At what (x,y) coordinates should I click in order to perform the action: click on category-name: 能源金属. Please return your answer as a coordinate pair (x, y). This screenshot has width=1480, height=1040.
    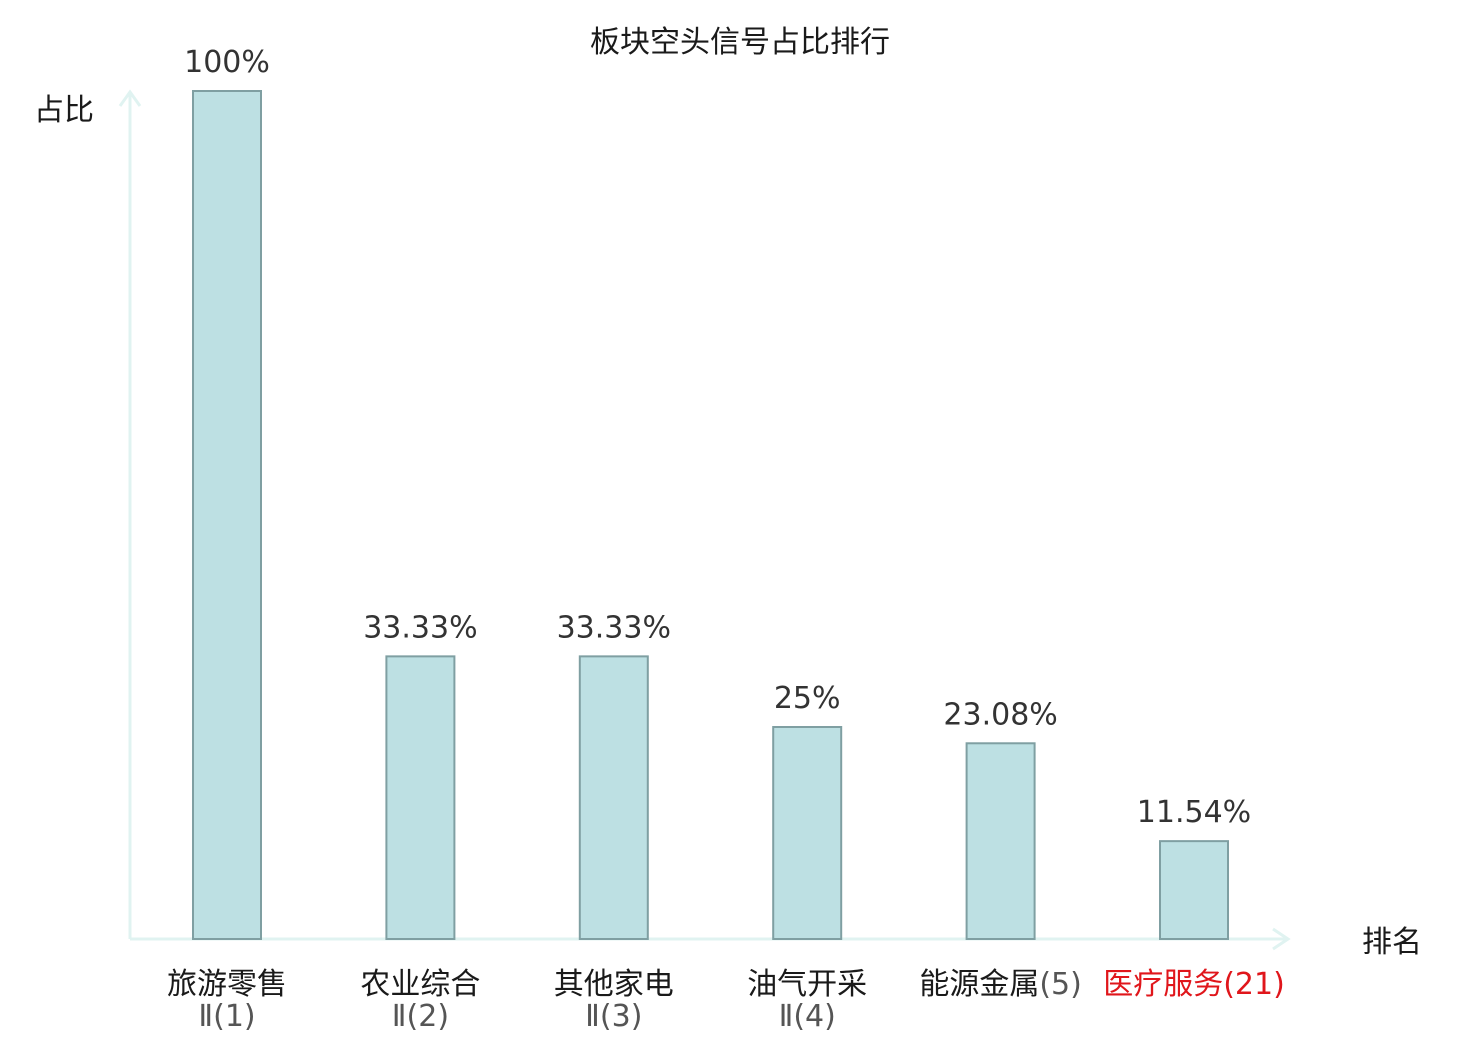
    Looking at the image, I should click on (979, 984).